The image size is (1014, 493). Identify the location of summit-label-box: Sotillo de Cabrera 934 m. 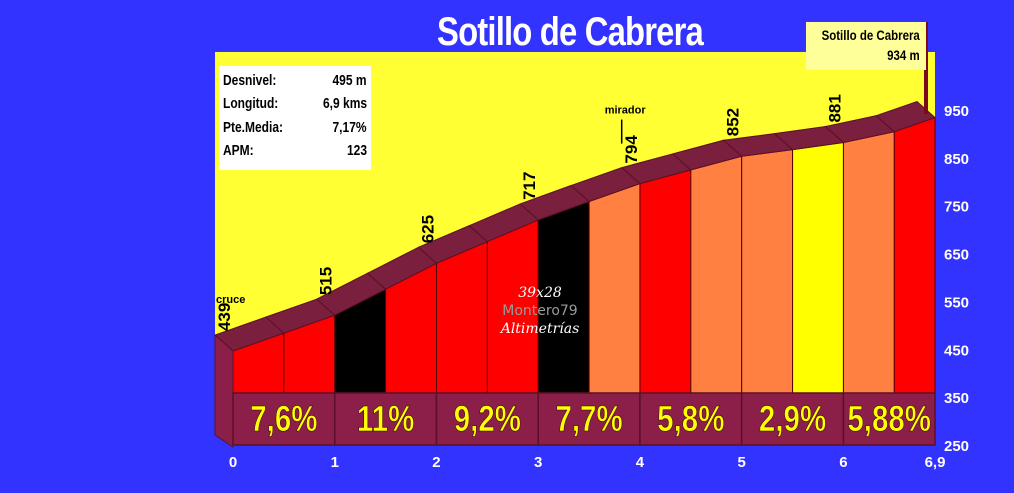
(866, 46).